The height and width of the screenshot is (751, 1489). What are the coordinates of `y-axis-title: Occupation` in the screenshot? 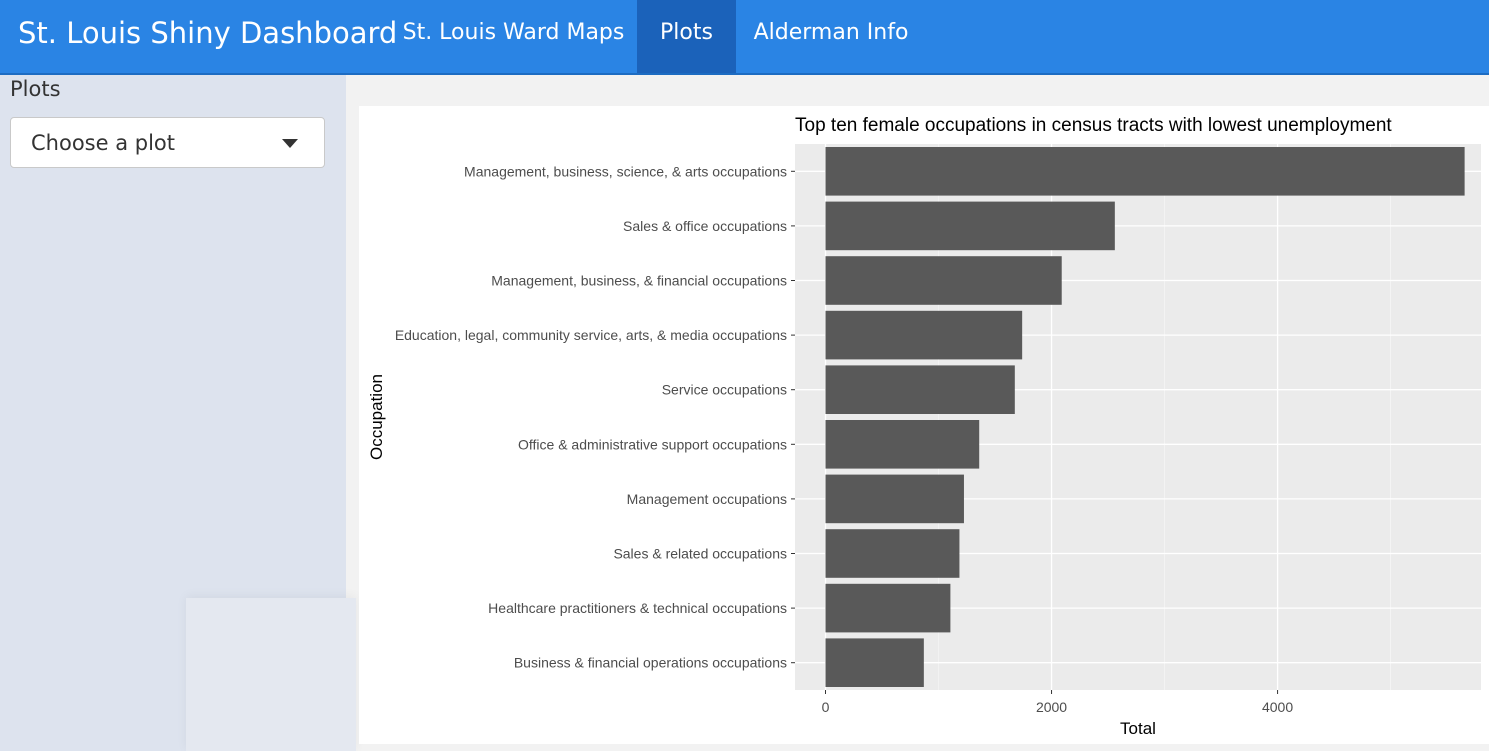 It's located at (376, 417).